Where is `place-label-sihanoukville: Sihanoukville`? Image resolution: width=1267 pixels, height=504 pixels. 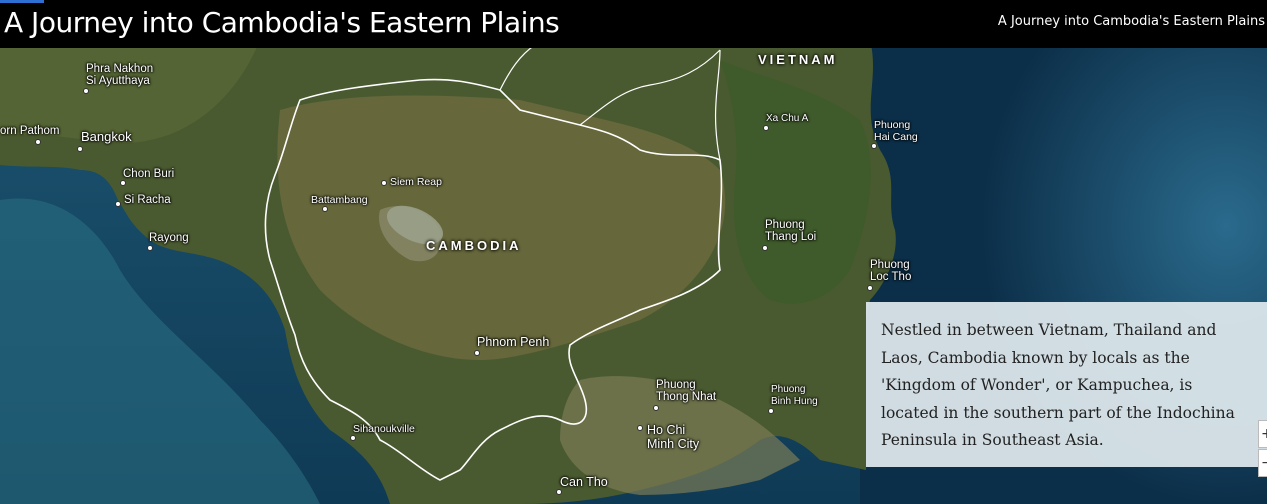 place-label-sihanoukville: Sihanoukville is located at coordinates (384, 429).